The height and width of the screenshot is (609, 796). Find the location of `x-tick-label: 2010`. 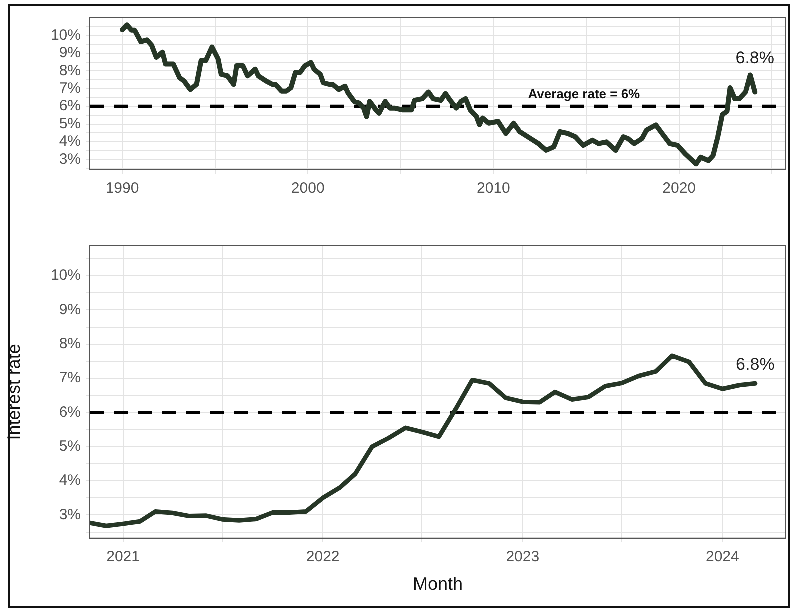

x-tick-label: 2010 is located at coordinates (493, 189).